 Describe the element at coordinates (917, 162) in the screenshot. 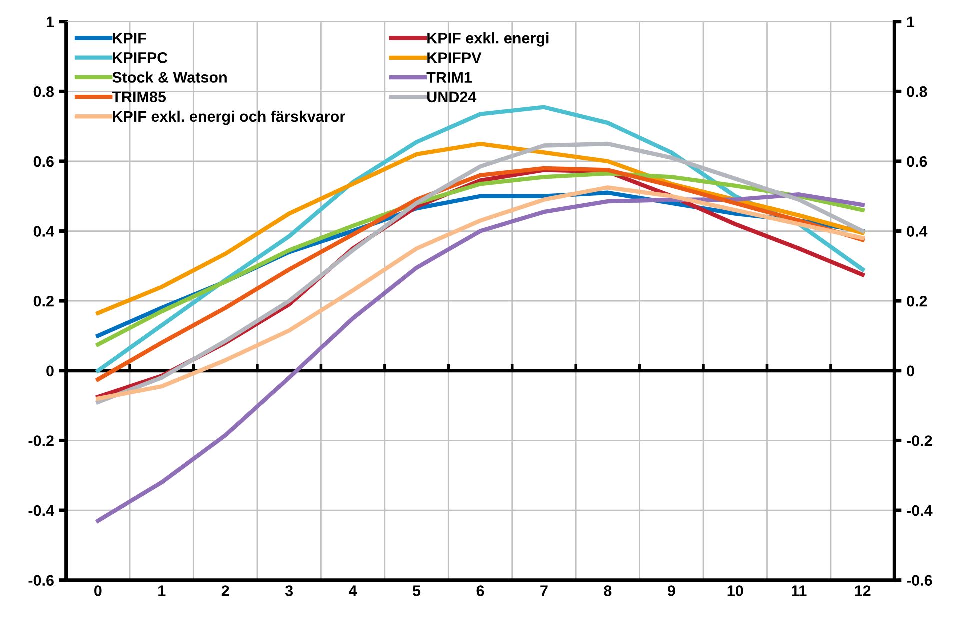

I see `y2-tick-label: 0.6` at that location.